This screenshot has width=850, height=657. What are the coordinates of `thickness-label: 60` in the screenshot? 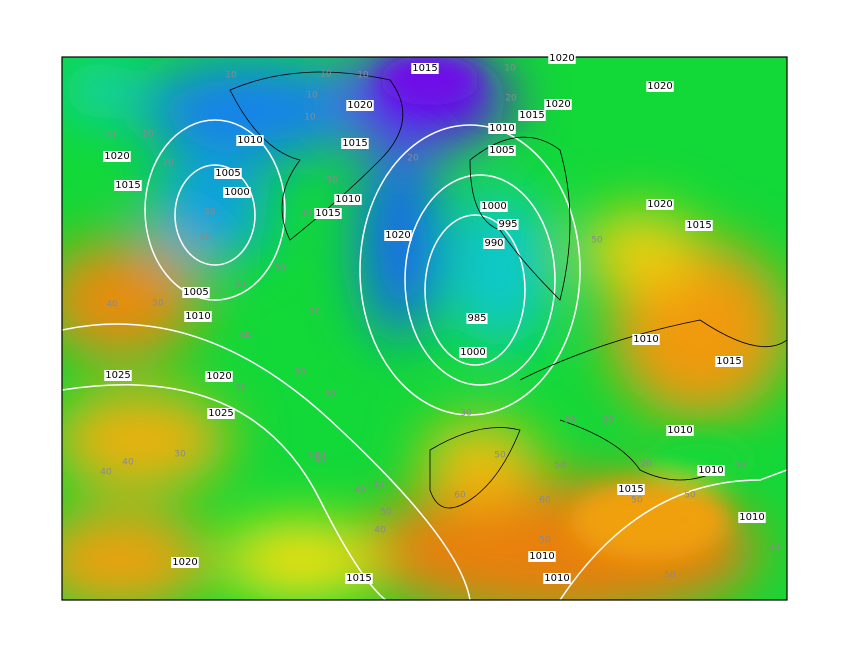 It's located at (460, 496).